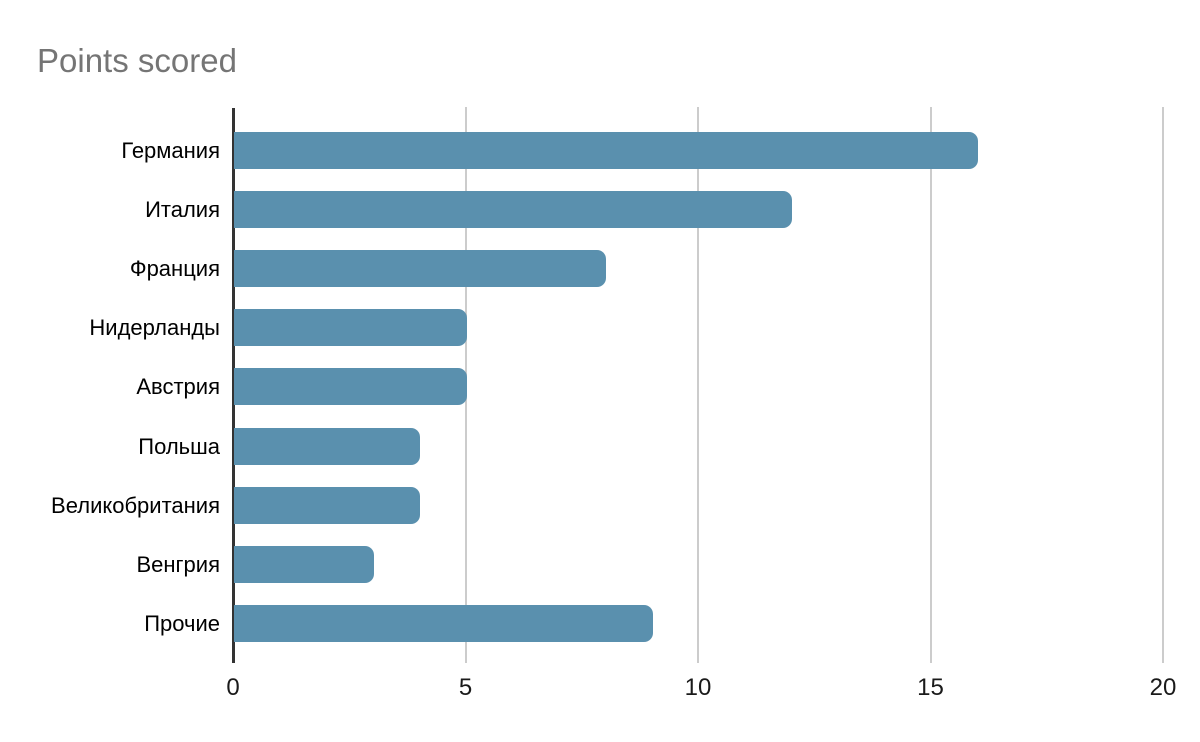 The width and height of the screenshot is (1200, 742). What do you see at coordinates (137, 60) in the screenshot?
I see `chart-title: Points scored` at bounding box center [137, 60].